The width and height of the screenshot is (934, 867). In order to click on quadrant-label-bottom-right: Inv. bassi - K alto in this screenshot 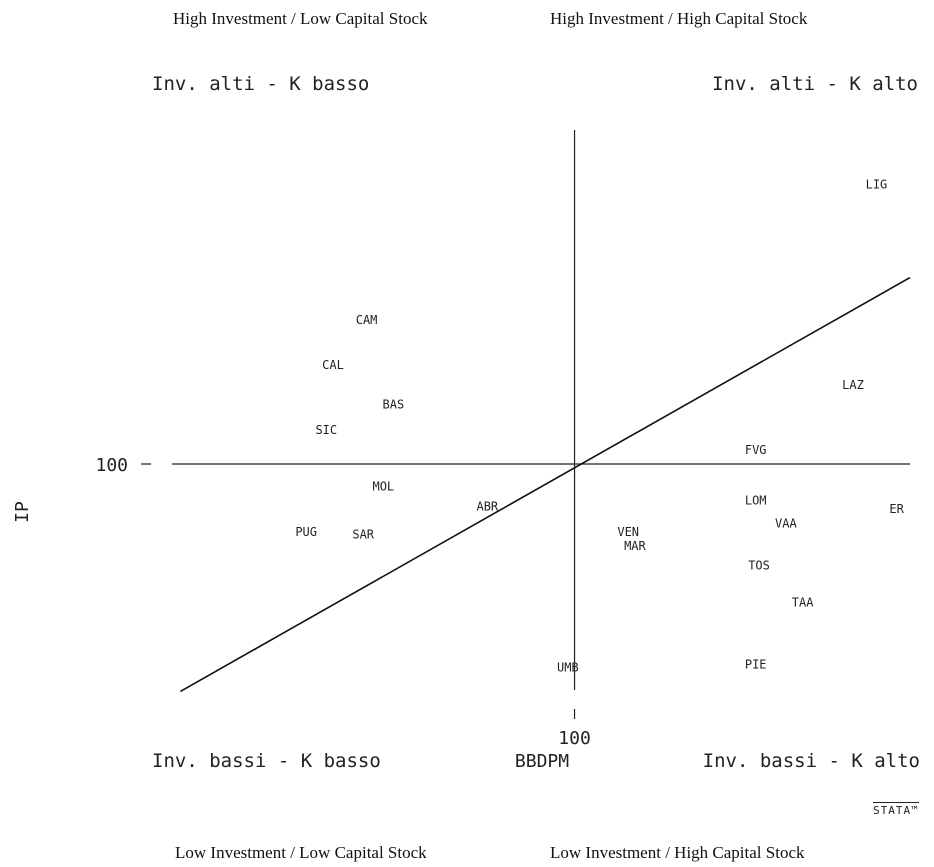, I will do `click(811, 761)`.